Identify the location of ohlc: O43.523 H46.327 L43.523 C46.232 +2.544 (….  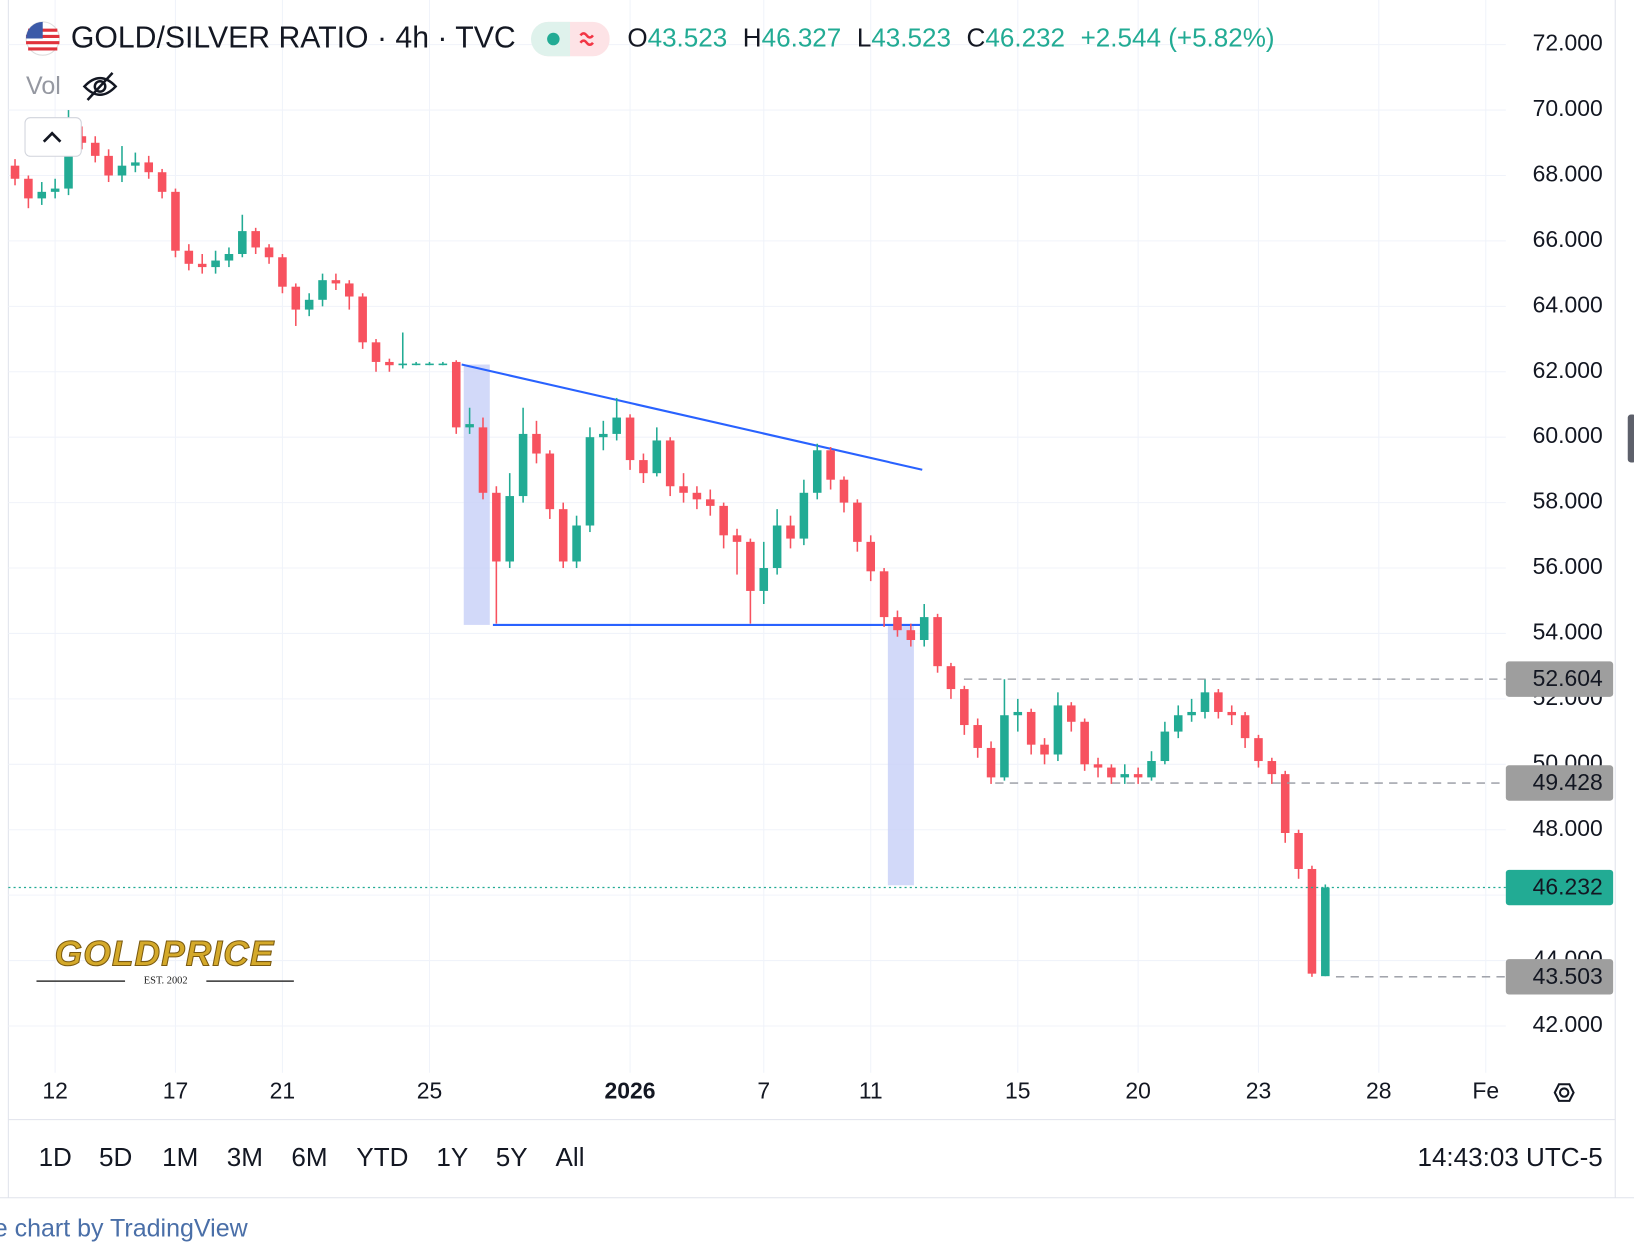
(950, 37).